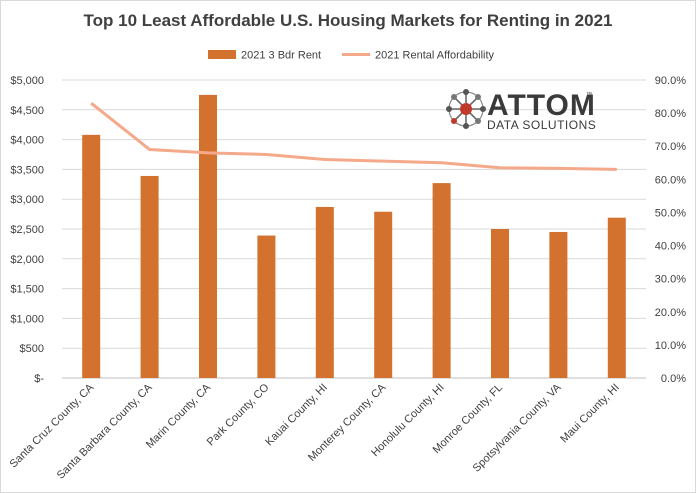 The image size is (696, 493). What do you see at coordinates (27, 170) in the screenshot?
I see `y-left-tick-label: $3,500` at bounding box center [27, 170].